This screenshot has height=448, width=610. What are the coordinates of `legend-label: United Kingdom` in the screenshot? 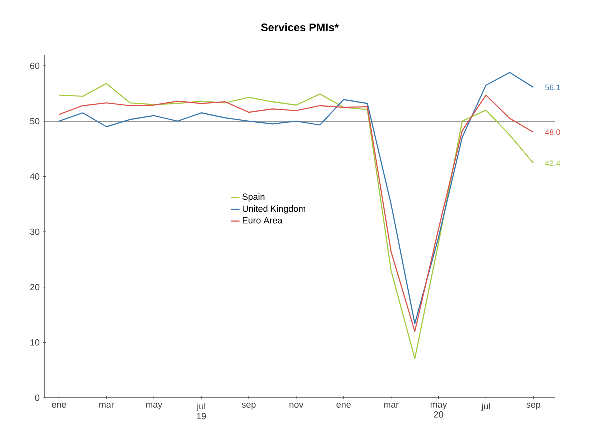 It's located at (274, 210).